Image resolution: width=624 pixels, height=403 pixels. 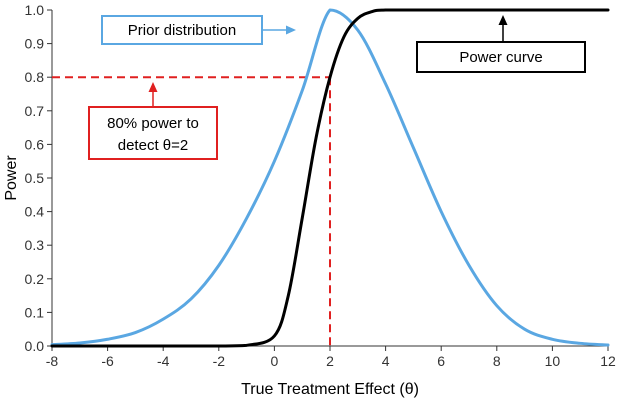 I want to click on prior-label-box, so click(x=182, y=30).